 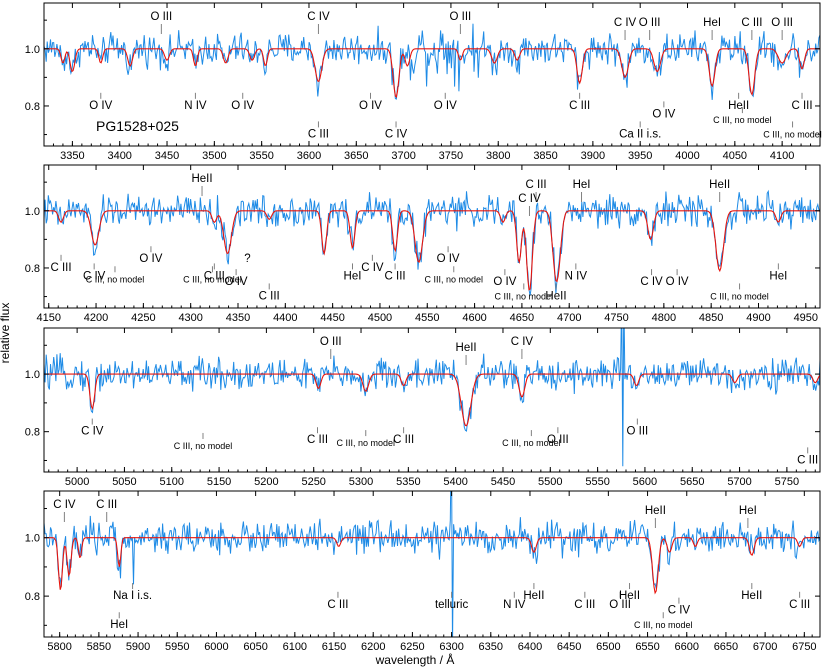 What do you see at coordinates (332, 318) in the screenshot?
I see `x-tick-label: 4450` at bounding box center [332, 318].